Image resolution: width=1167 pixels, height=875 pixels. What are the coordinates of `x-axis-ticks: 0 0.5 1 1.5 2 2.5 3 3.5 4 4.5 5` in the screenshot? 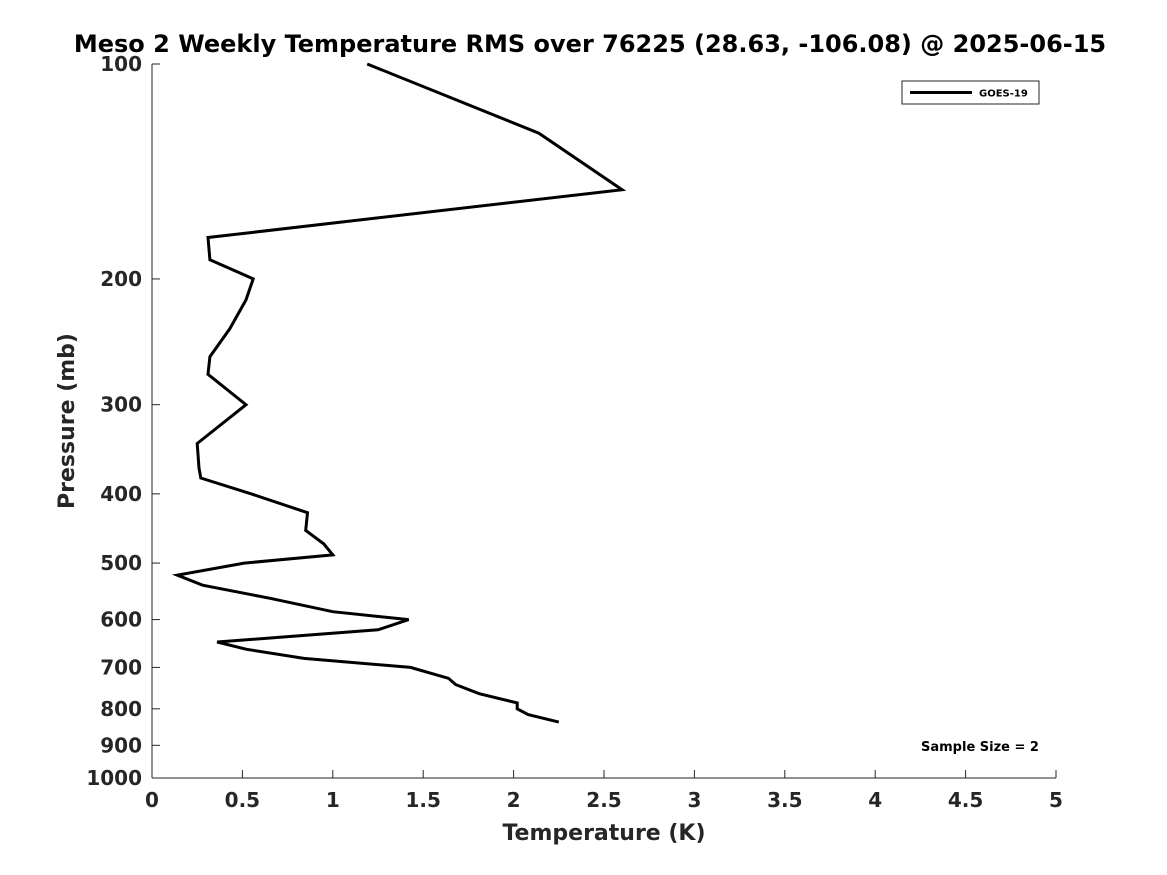 It's located at (604, 791).